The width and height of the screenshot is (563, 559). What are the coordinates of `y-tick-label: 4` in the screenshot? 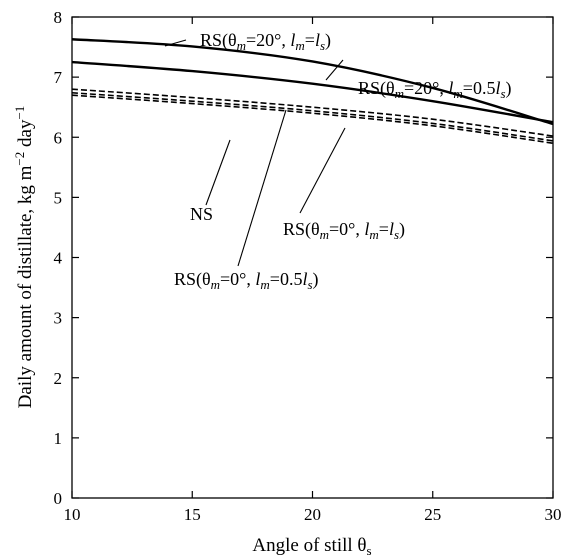 It's located at (58, 258).